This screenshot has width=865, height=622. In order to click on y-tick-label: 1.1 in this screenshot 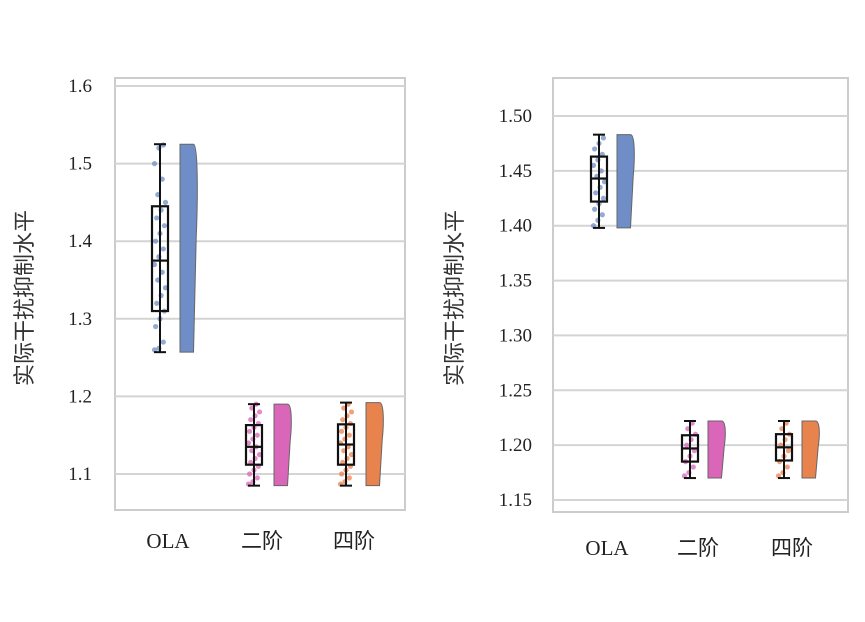, I will do `click(80, 474)`.